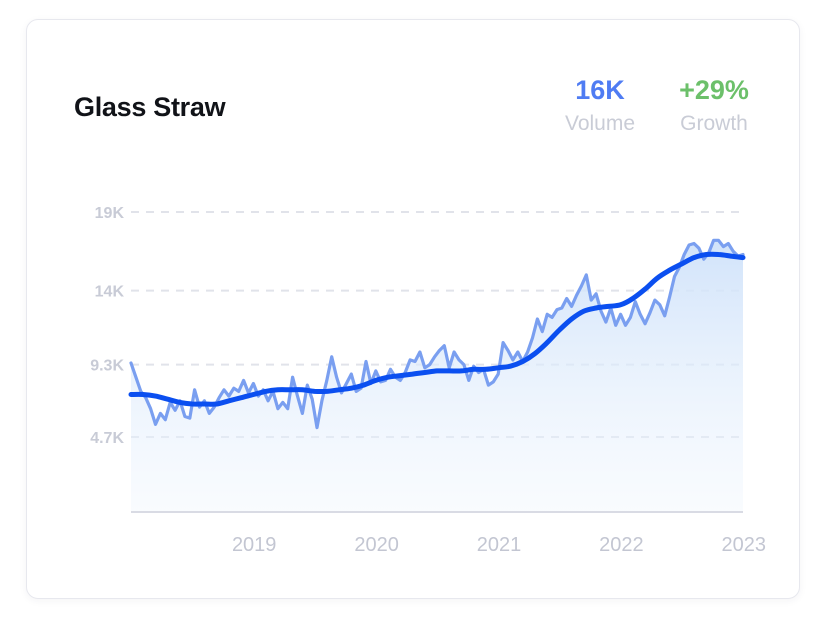 This screenshot has width=832, height=630. What do you see at coordinates (107, 366) in the screenshot?
I see `y-tick-label: 9.3K` at bounding box center [107, 366].